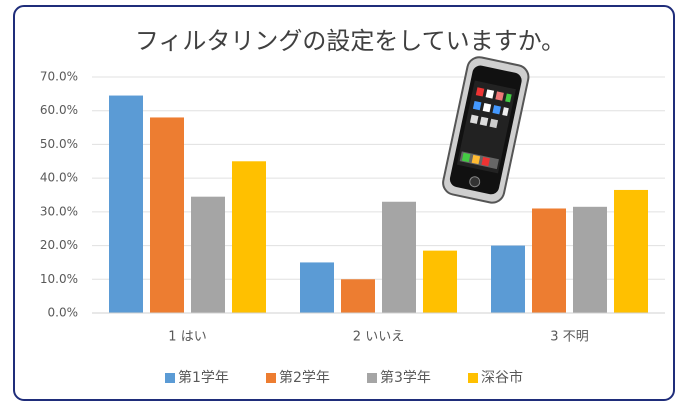 Image resolution: width=681 pixels, height=405 pixels. I want to click on legend-label: 深谷市, so click(502, 377).